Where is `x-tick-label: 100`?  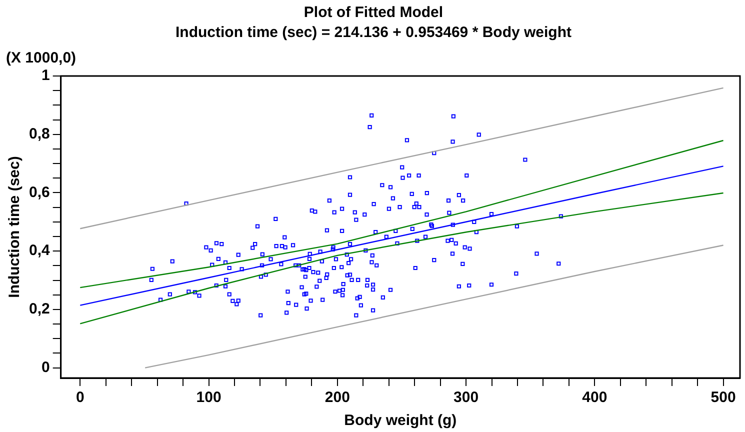
x-tick-label: 100 is located at coordinates (209, 397).